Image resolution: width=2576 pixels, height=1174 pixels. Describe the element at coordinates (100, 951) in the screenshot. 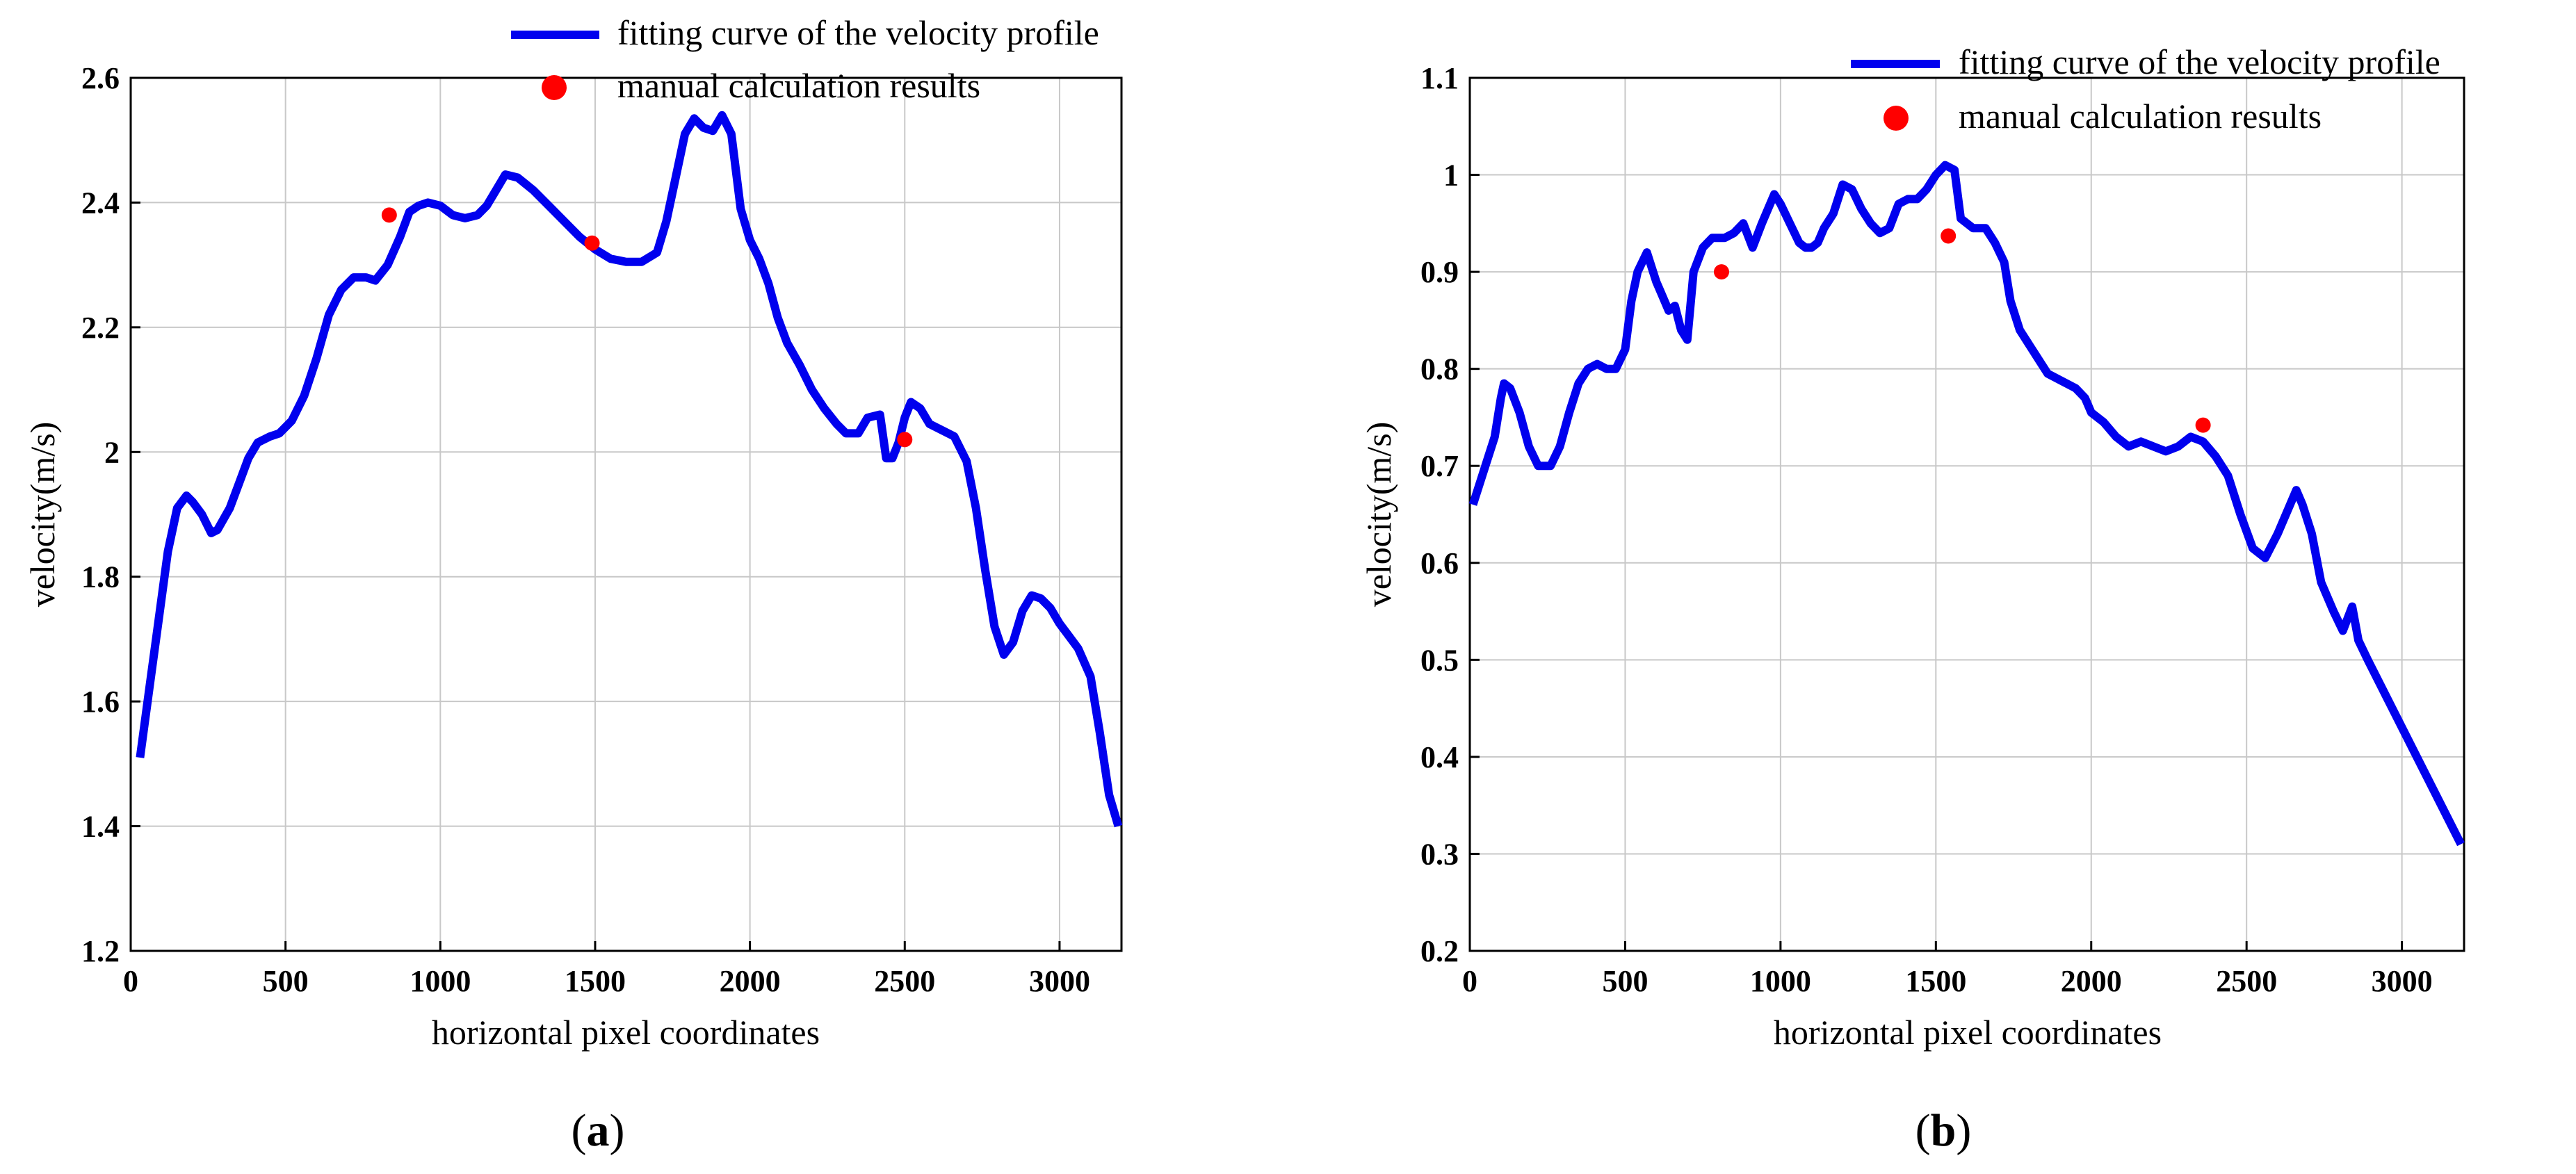

I see `y-tick-label: 1.2` at that location.